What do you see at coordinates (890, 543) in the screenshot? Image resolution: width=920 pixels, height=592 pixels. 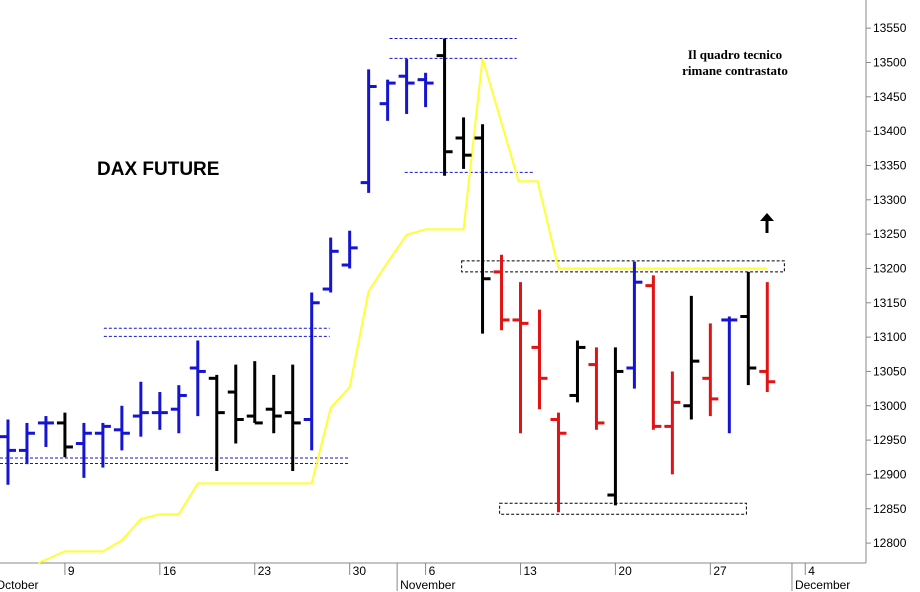 I see `y-tick-label: 12800` at bounding box center [890, 543].